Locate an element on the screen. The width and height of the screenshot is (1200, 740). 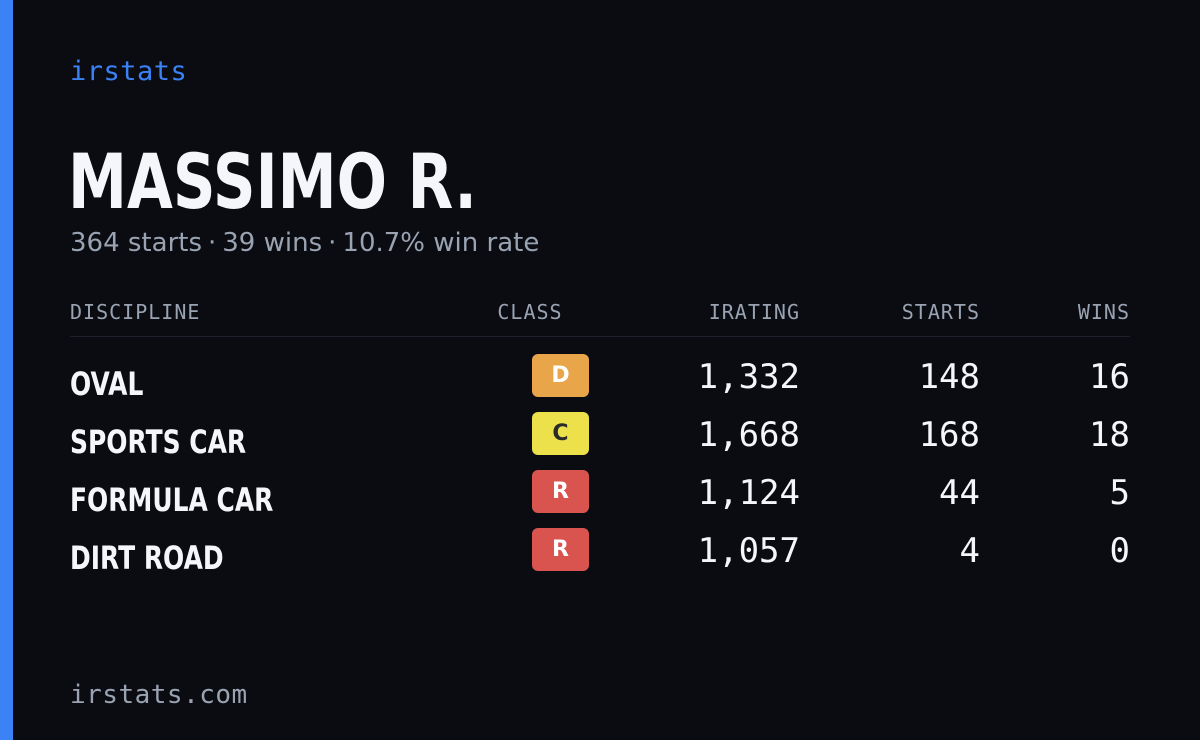
starts-value: 4 is located at coordinates (969, 551).